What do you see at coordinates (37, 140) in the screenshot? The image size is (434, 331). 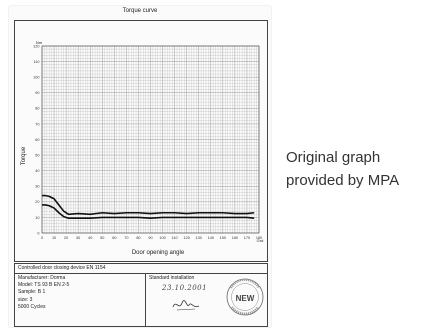 I see `y-tick-label: 60` at bounding box center [37, 140].